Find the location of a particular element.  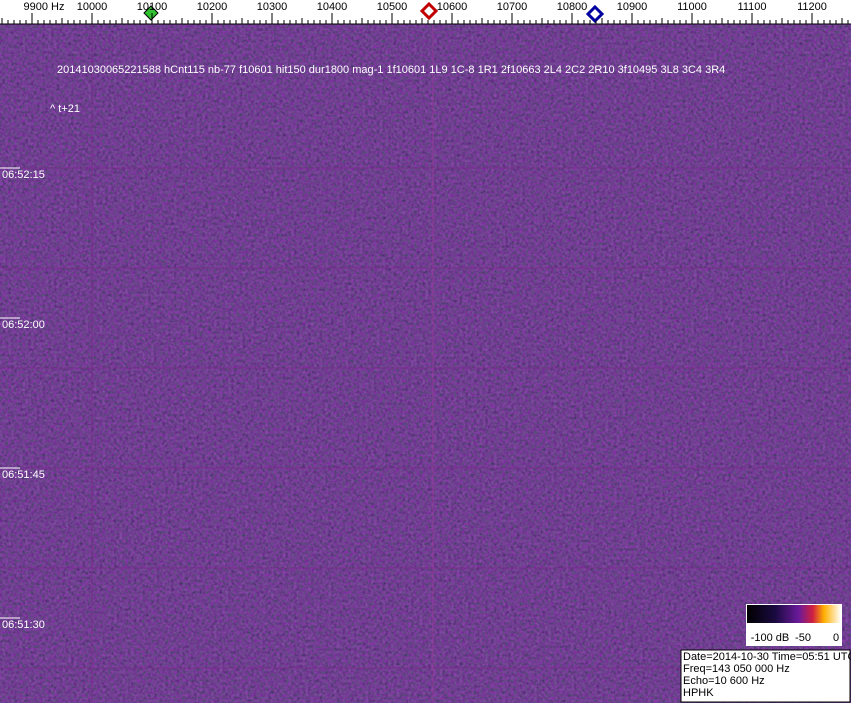

markers is located at coordinates (374, 12).